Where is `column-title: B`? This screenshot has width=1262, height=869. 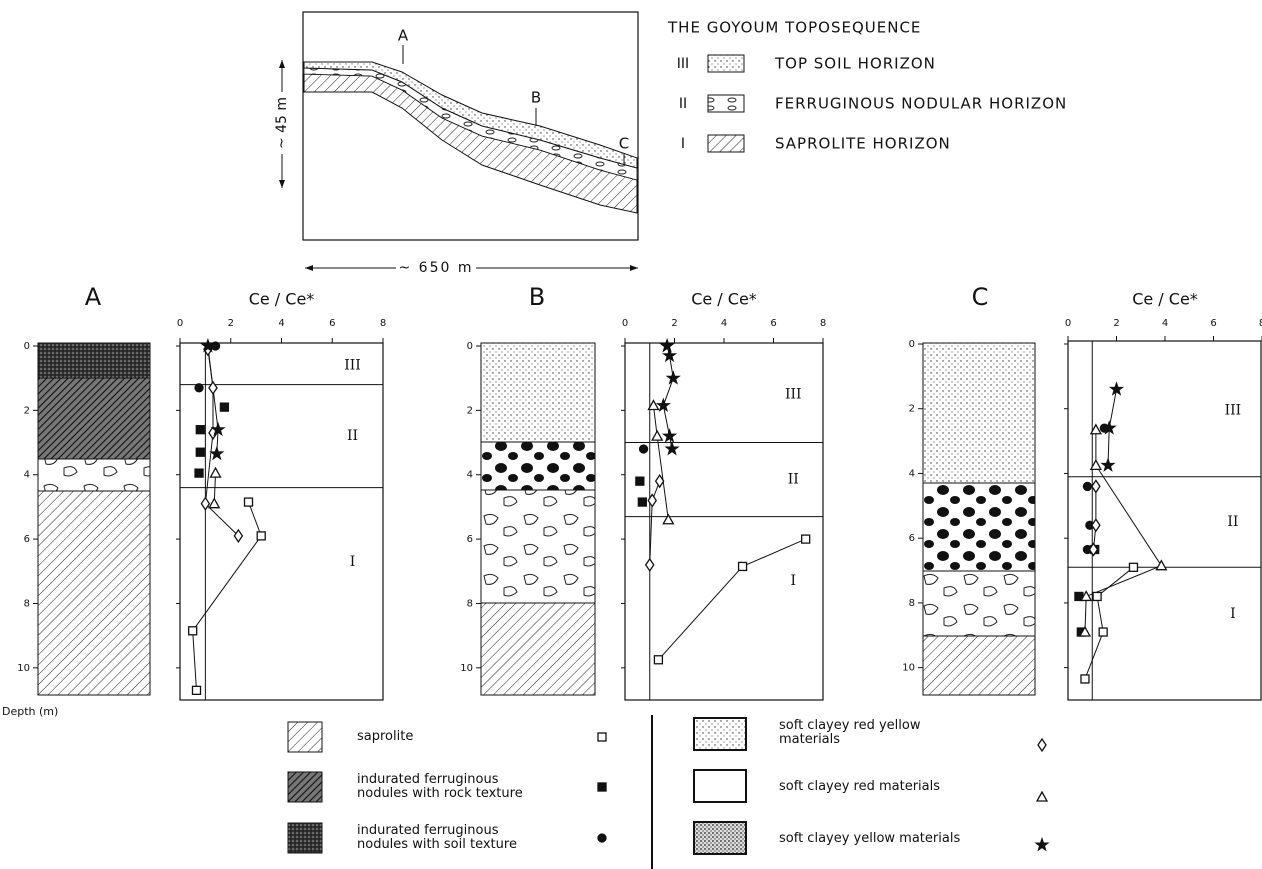
column-title: B is located at coordinates (537, 297).